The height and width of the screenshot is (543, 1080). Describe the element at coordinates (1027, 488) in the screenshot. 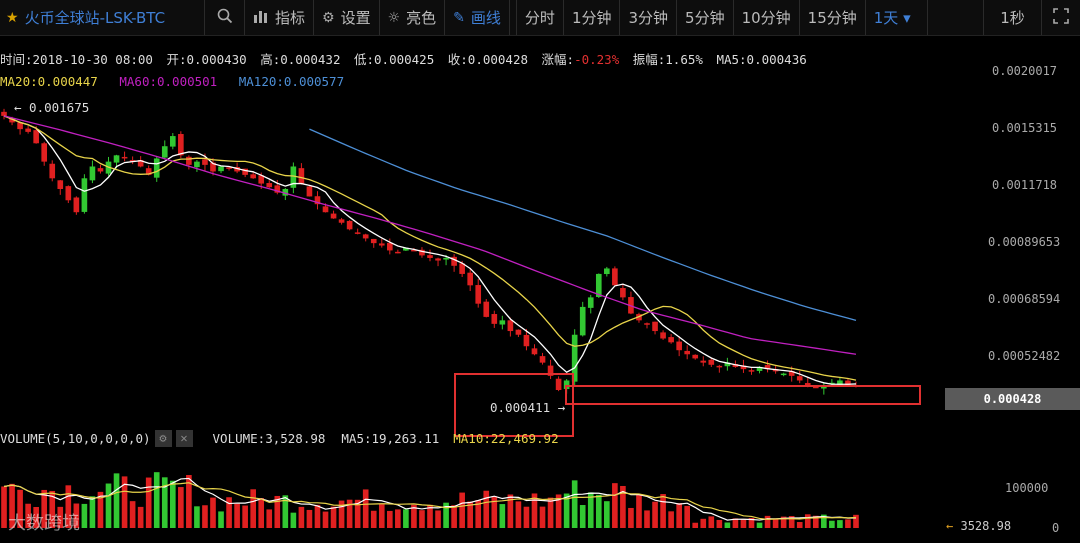

I see `volume-axis-label: 100000` at that location.